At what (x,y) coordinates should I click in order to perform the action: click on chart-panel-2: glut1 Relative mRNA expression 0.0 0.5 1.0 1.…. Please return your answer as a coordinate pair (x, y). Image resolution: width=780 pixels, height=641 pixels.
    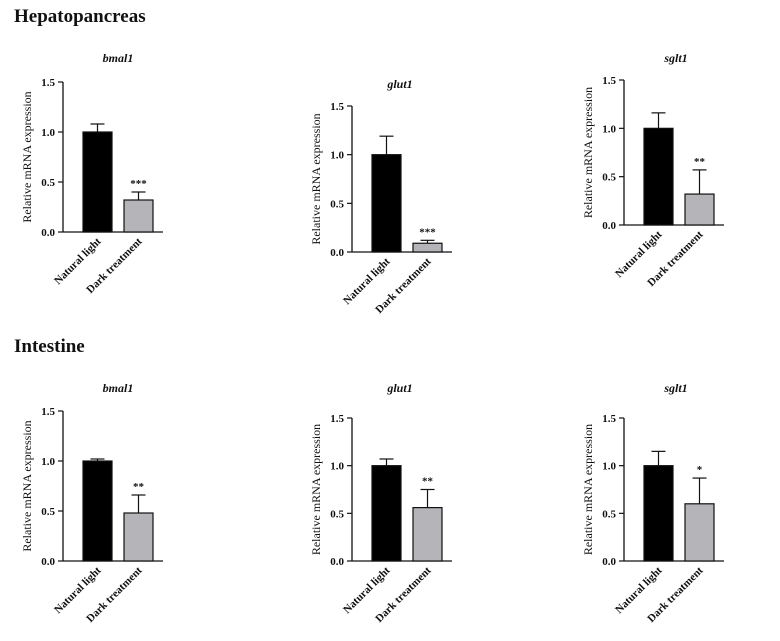
    Looking at the image, I should click on (380, 196).